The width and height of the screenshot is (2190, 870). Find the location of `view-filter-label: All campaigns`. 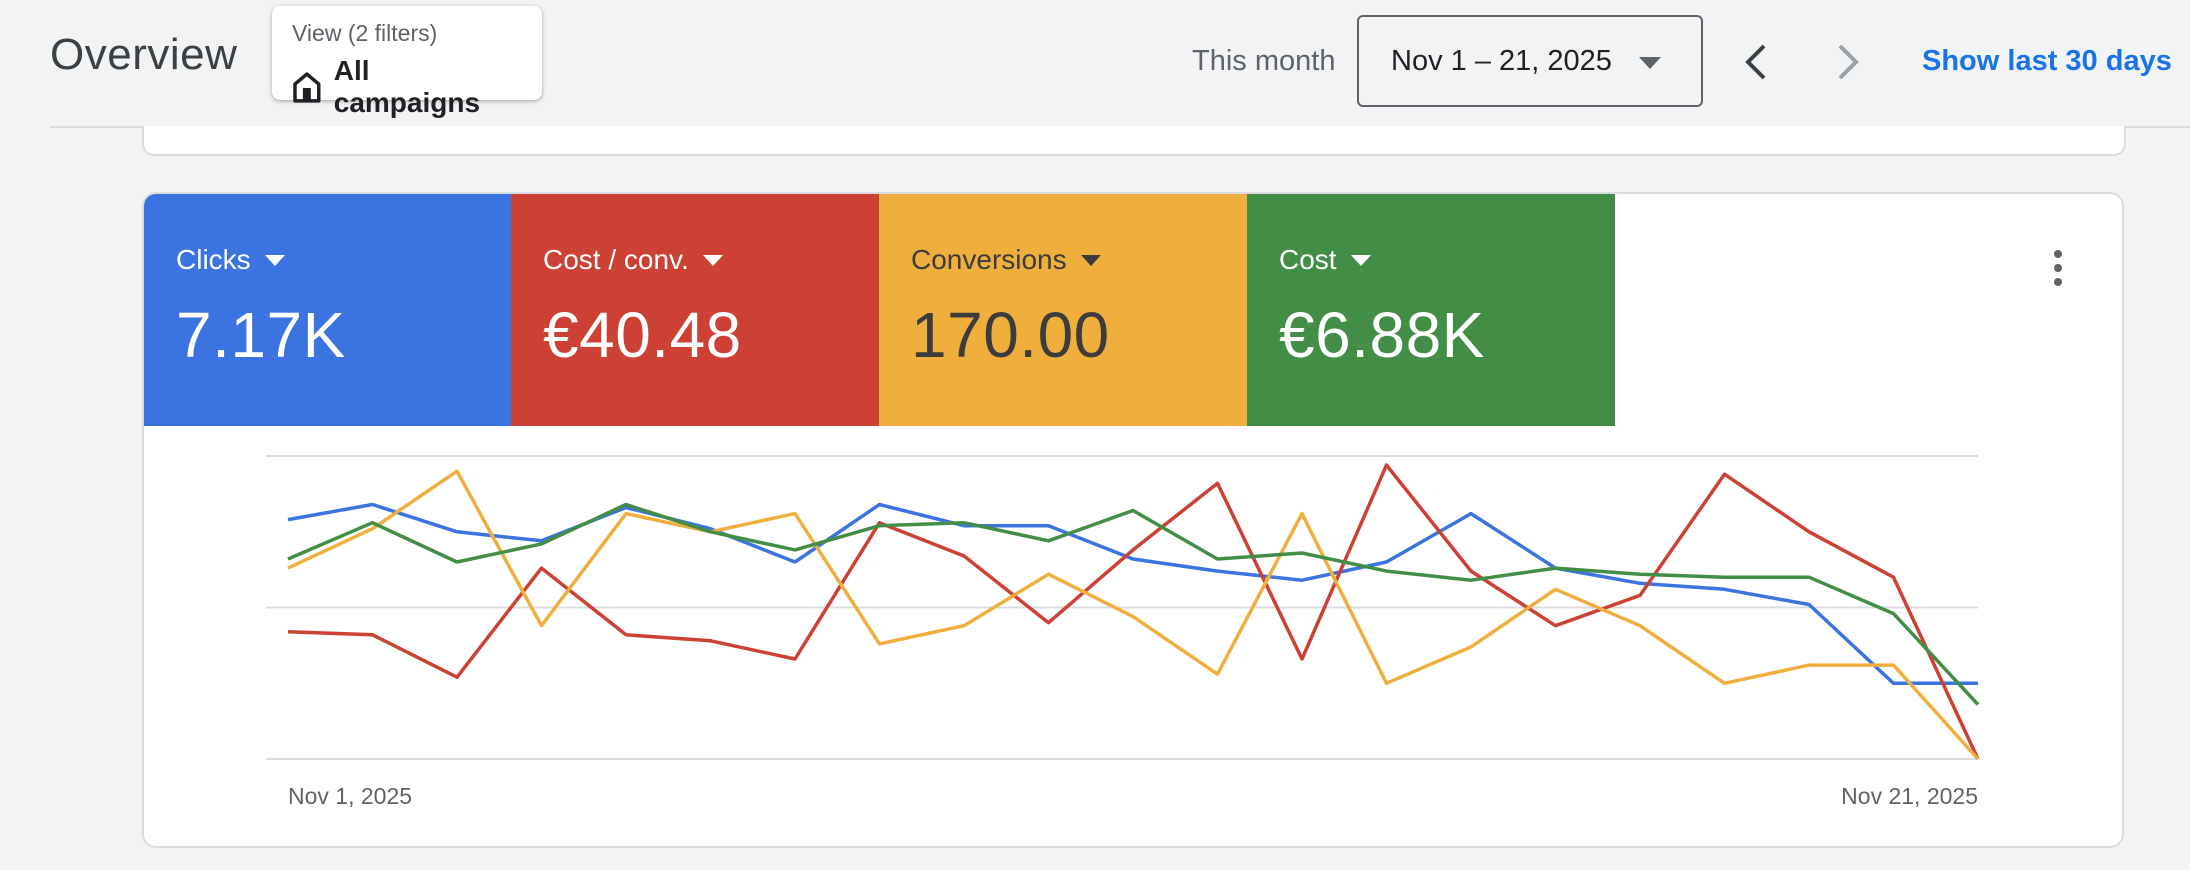

view-filter-label: All campaigns is located at coordinates (407, 86).